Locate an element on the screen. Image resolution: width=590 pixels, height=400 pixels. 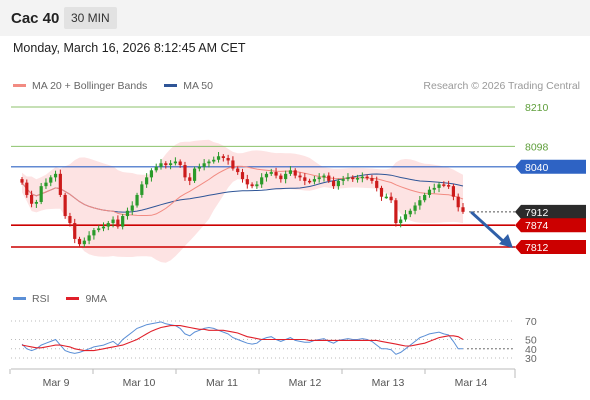
legend-ma50-swatch is located at coordinates (171, 85).